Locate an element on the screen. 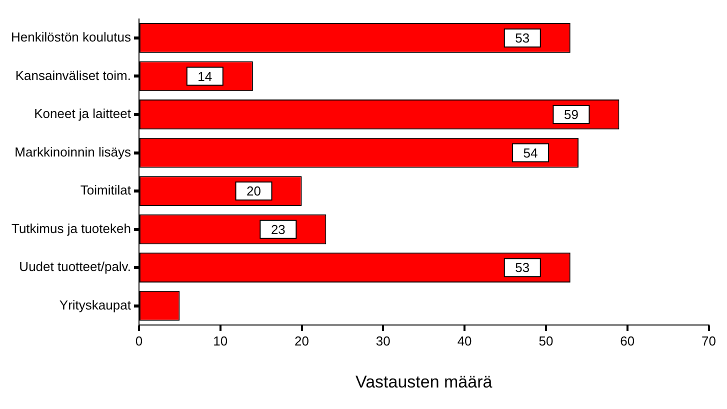 The image size is (727, 409). data-label: 59 is located at coordinates (571, 114).